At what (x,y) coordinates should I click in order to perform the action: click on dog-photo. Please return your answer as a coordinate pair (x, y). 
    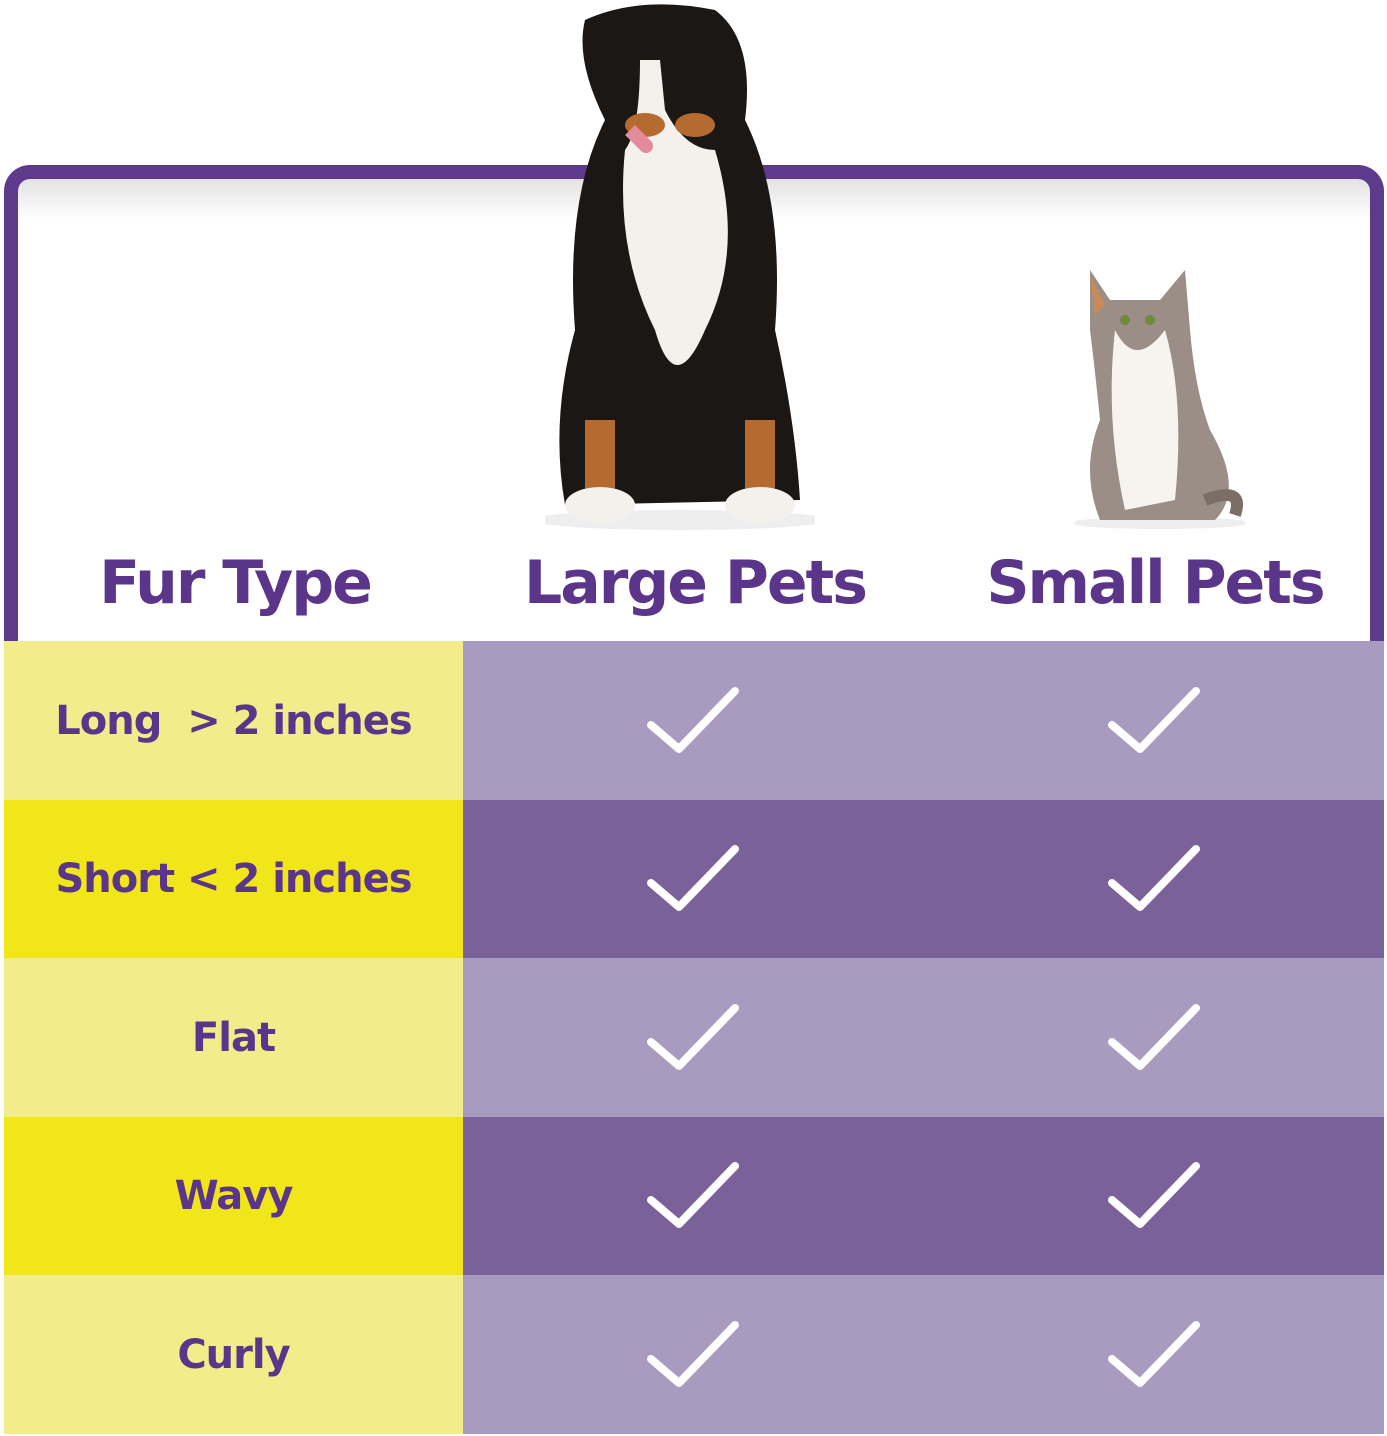
    Looking at the image, I should click on (680, 267).